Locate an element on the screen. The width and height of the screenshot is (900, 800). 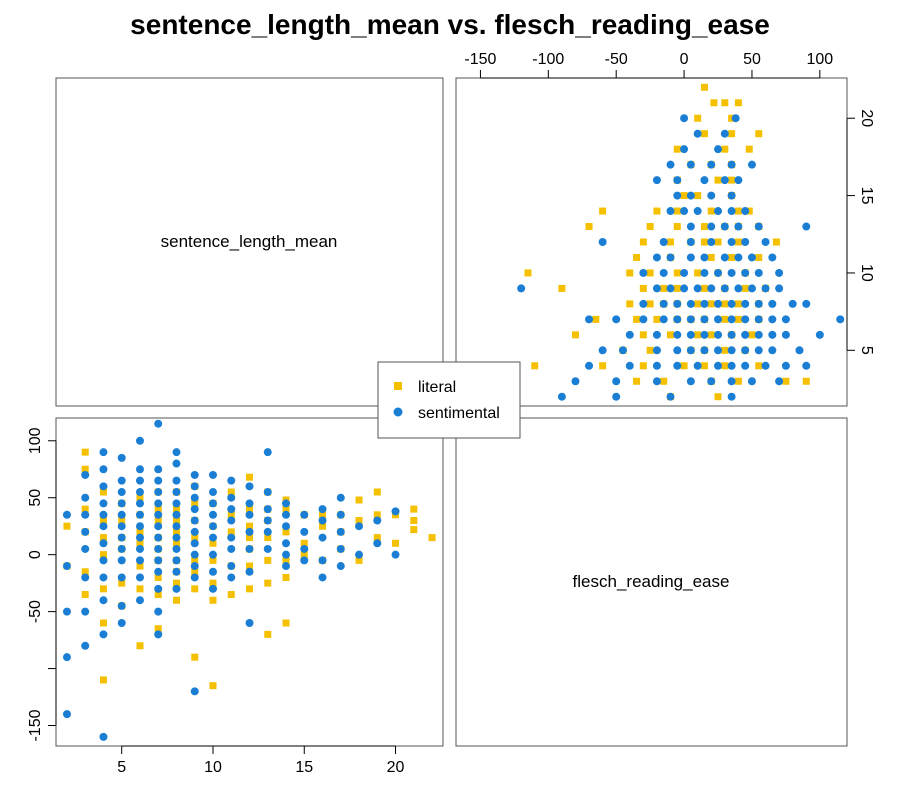
legend: literal sentimental is located at coordinates (449, 400).